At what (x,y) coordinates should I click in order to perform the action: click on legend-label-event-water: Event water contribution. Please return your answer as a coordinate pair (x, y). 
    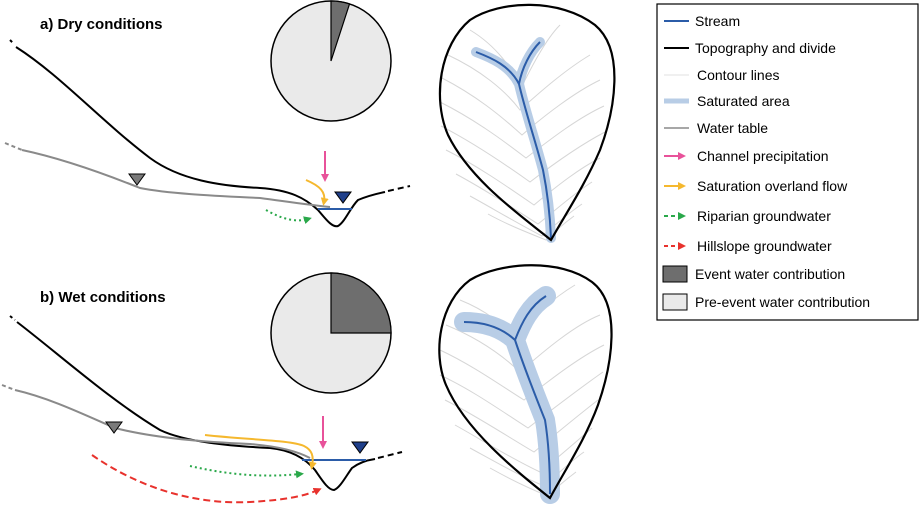
    Looking at the image, I should click on (770, 274).